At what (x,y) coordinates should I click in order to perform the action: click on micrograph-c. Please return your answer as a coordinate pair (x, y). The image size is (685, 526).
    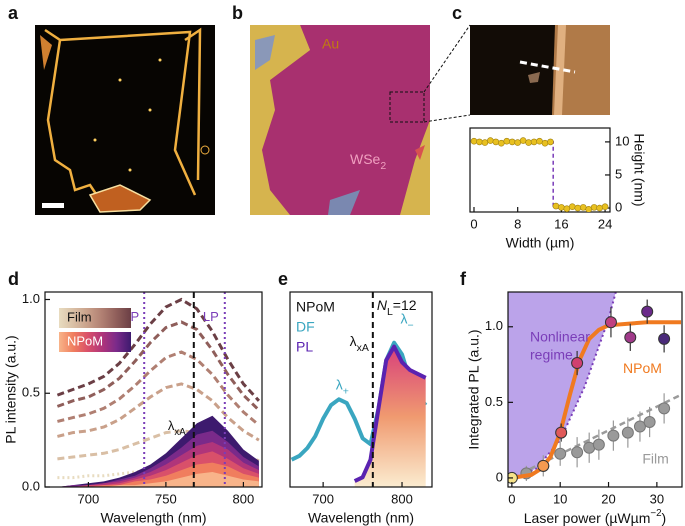
    Looking at the image, I should click on (540, 70).